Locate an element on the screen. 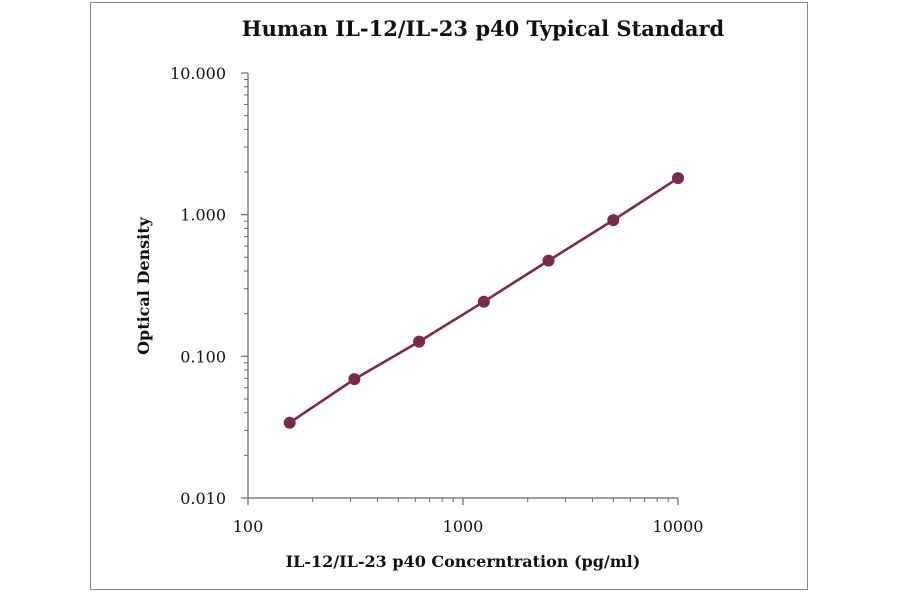 Image resolution: width=900 pixels, height=594 pixels. x-tick-label: 1000 is located at coordinates (463, 526).